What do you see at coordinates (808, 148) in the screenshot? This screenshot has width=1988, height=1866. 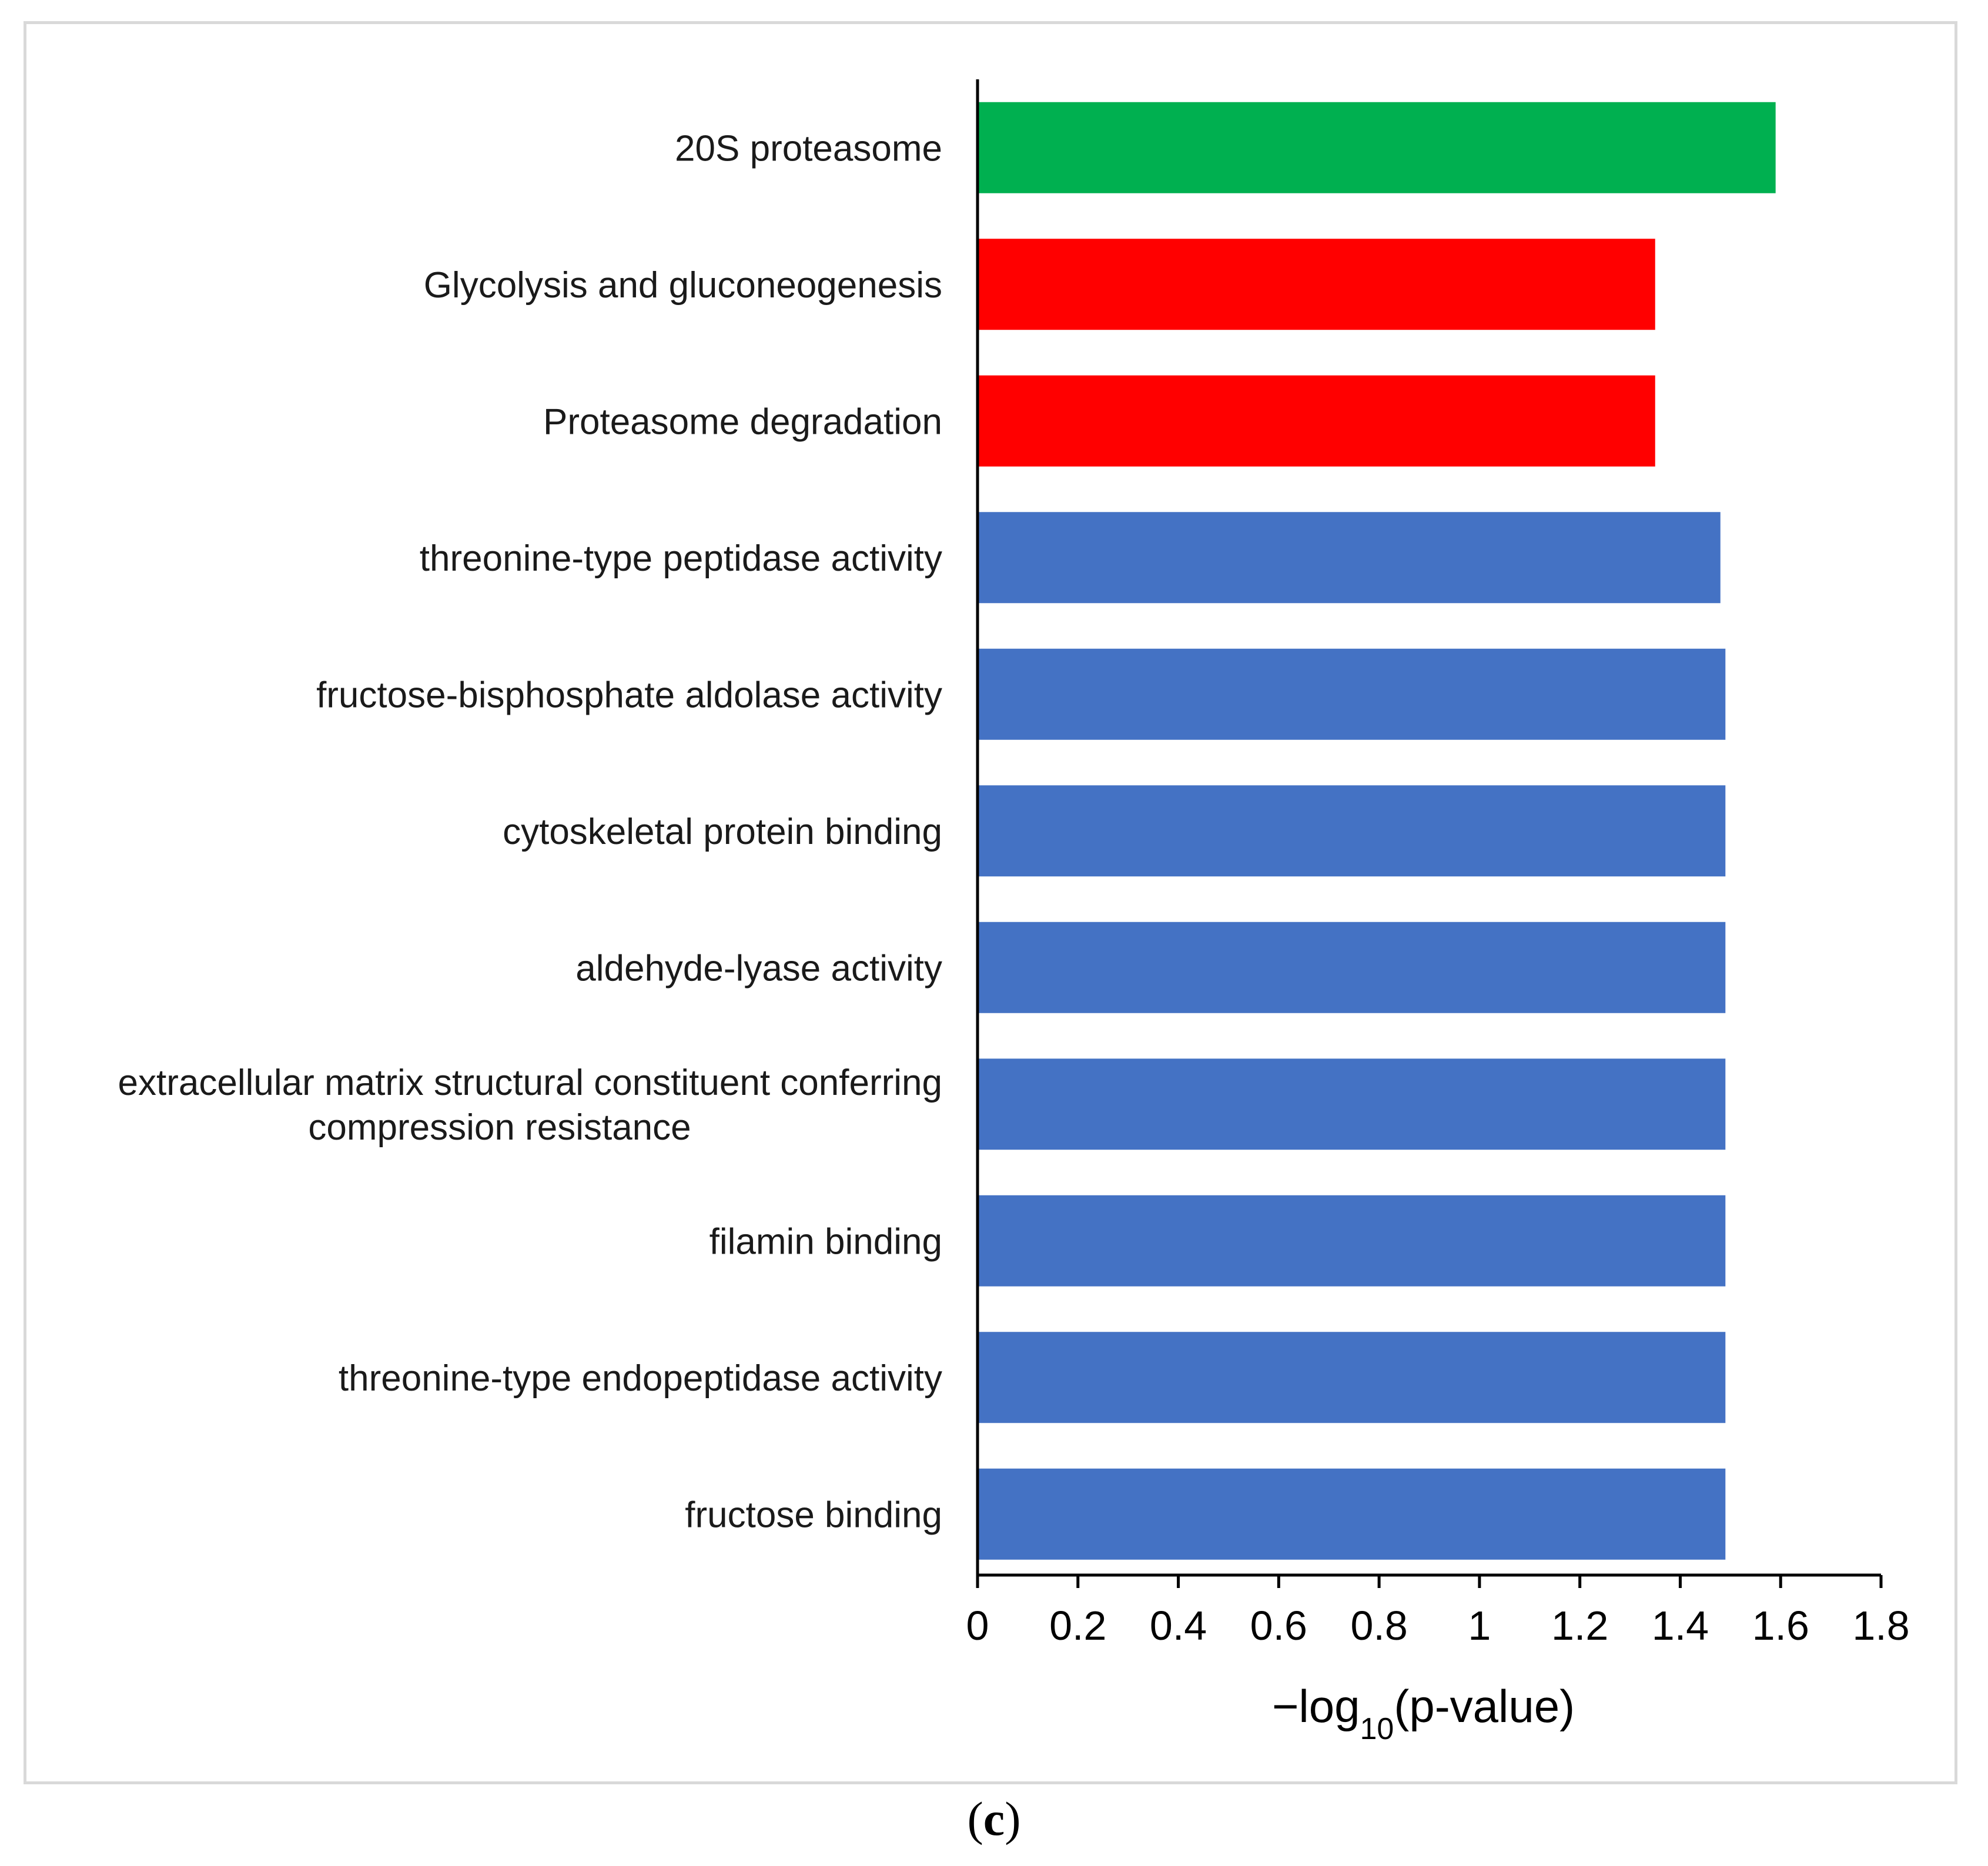 I see `category-label-0: 20S proteasome` at bounding box center [808, 148].